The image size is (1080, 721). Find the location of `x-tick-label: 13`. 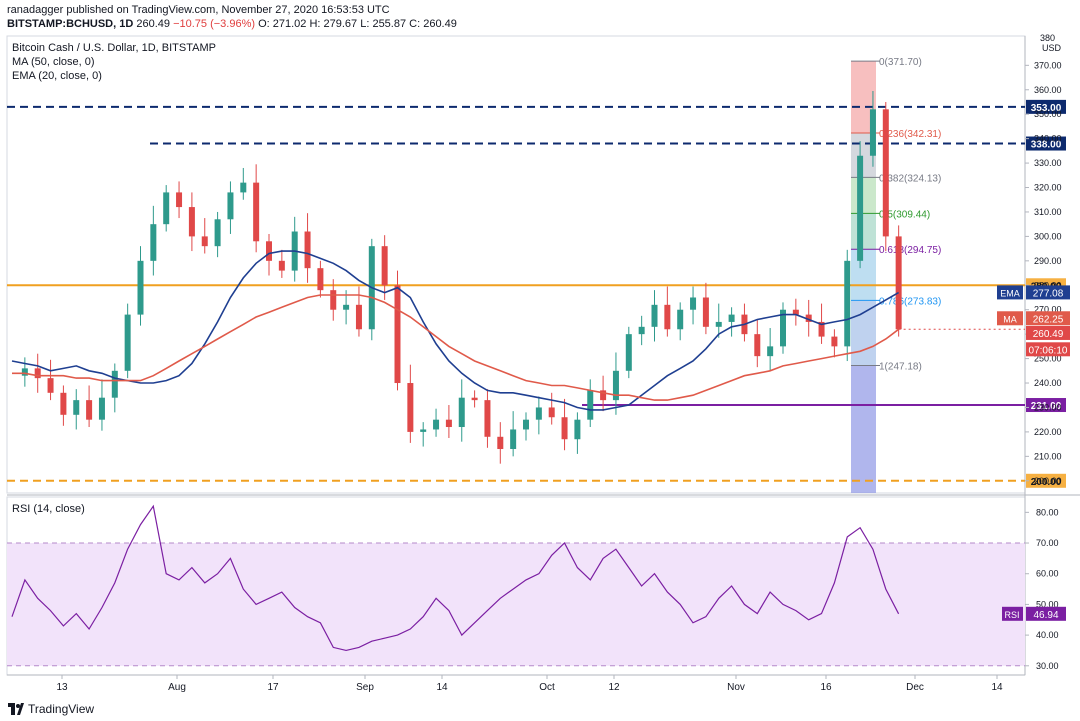

x-tick-label: 13 is located at coordinates (62, 687).